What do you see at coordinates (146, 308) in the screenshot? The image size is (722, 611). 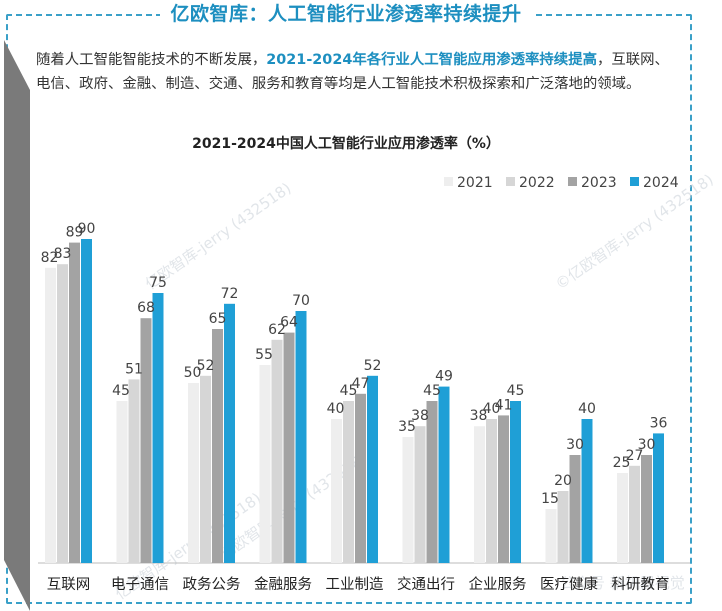 I see `value-label: 68` at bounding box center [146, 308].